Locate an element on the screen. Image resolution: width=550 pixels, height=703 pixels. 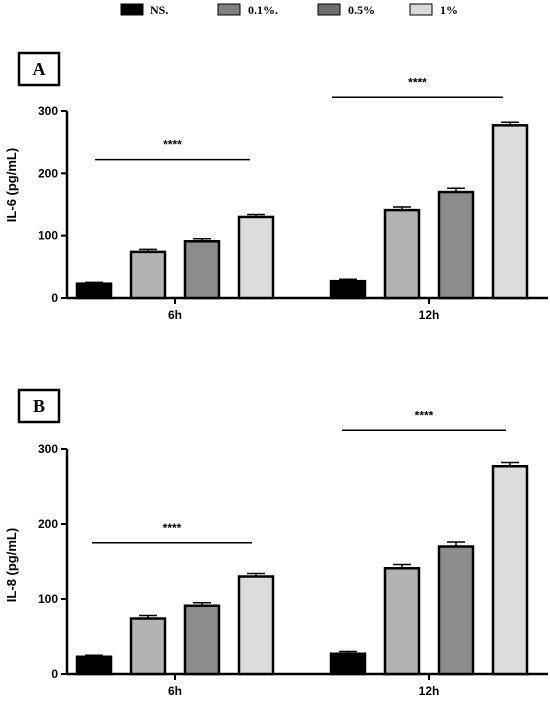
panel-a-box is located at coordinates (39, 69).